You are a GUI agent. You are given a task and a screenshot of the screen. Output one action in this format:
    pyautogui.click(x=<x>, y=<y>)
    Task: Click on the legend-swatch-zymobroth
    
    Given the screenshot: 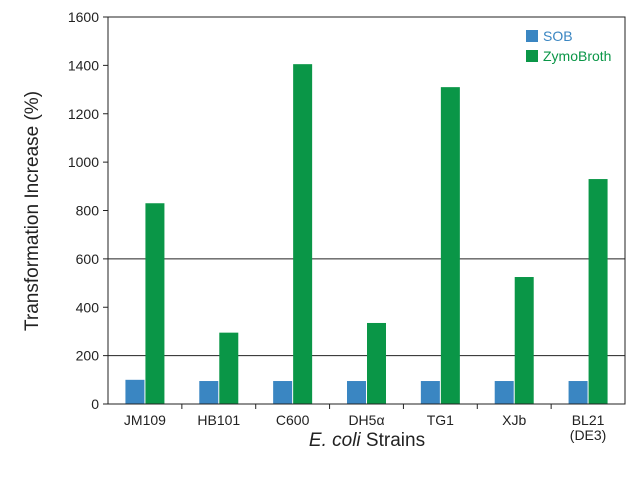 What is the action you would take?
    pyautogui.click(x=532, y=56)
    